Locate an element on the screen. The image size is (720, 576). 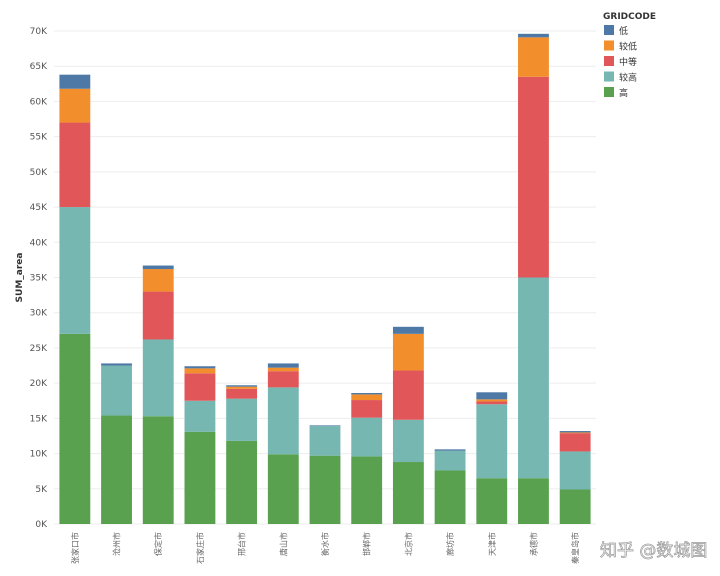
y-tick-label: 55K is located at coordinates (39, 138).